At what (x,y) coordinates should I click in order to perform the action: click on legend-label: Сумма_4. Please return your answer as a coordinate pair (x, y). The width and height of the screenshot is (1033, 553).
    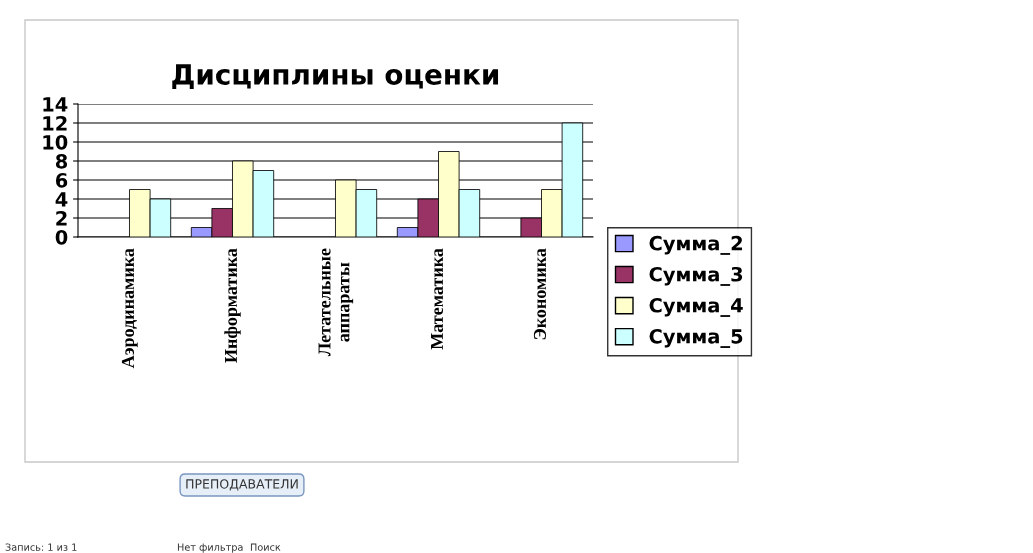
    Looking at the image, I should click on (696, 307).